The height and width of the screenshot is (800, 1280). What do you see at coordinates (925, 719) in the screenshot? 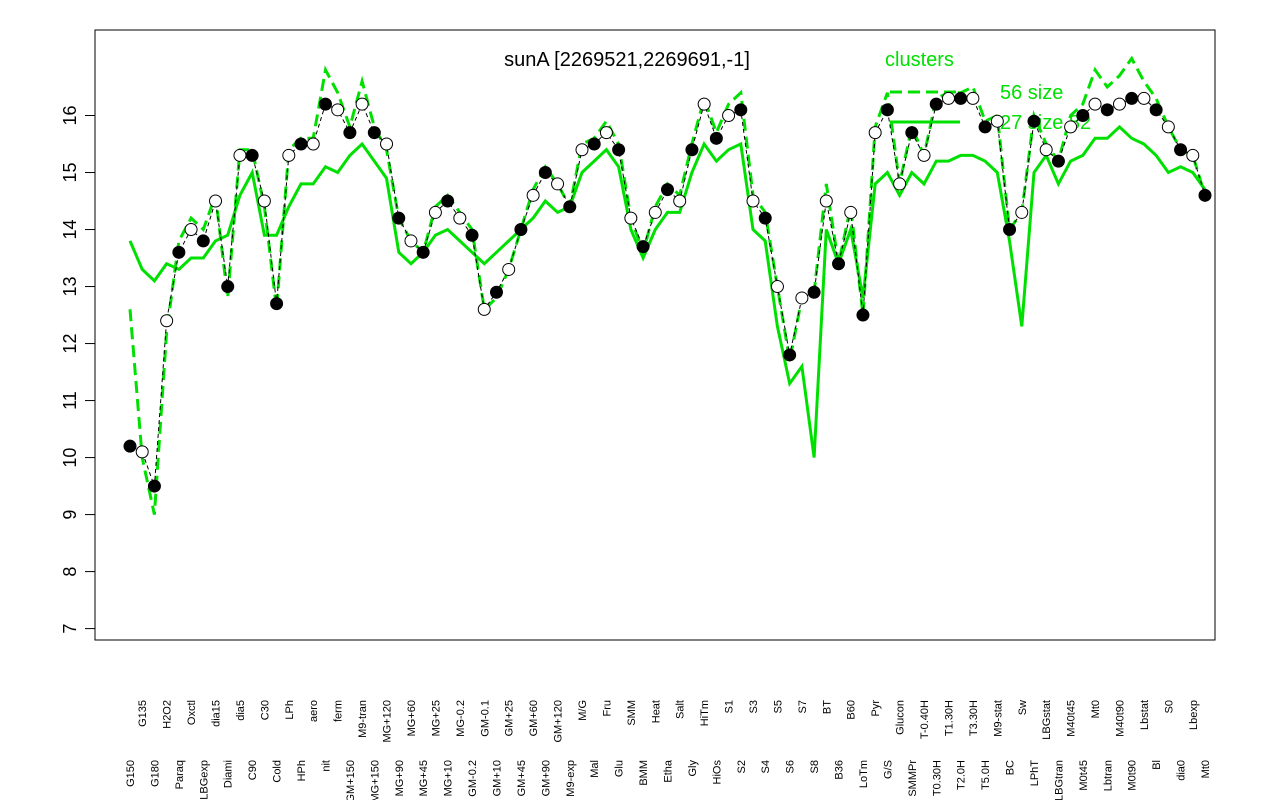
I see `x-tick-label: T-0.40H` at bounding box center [925, 719].